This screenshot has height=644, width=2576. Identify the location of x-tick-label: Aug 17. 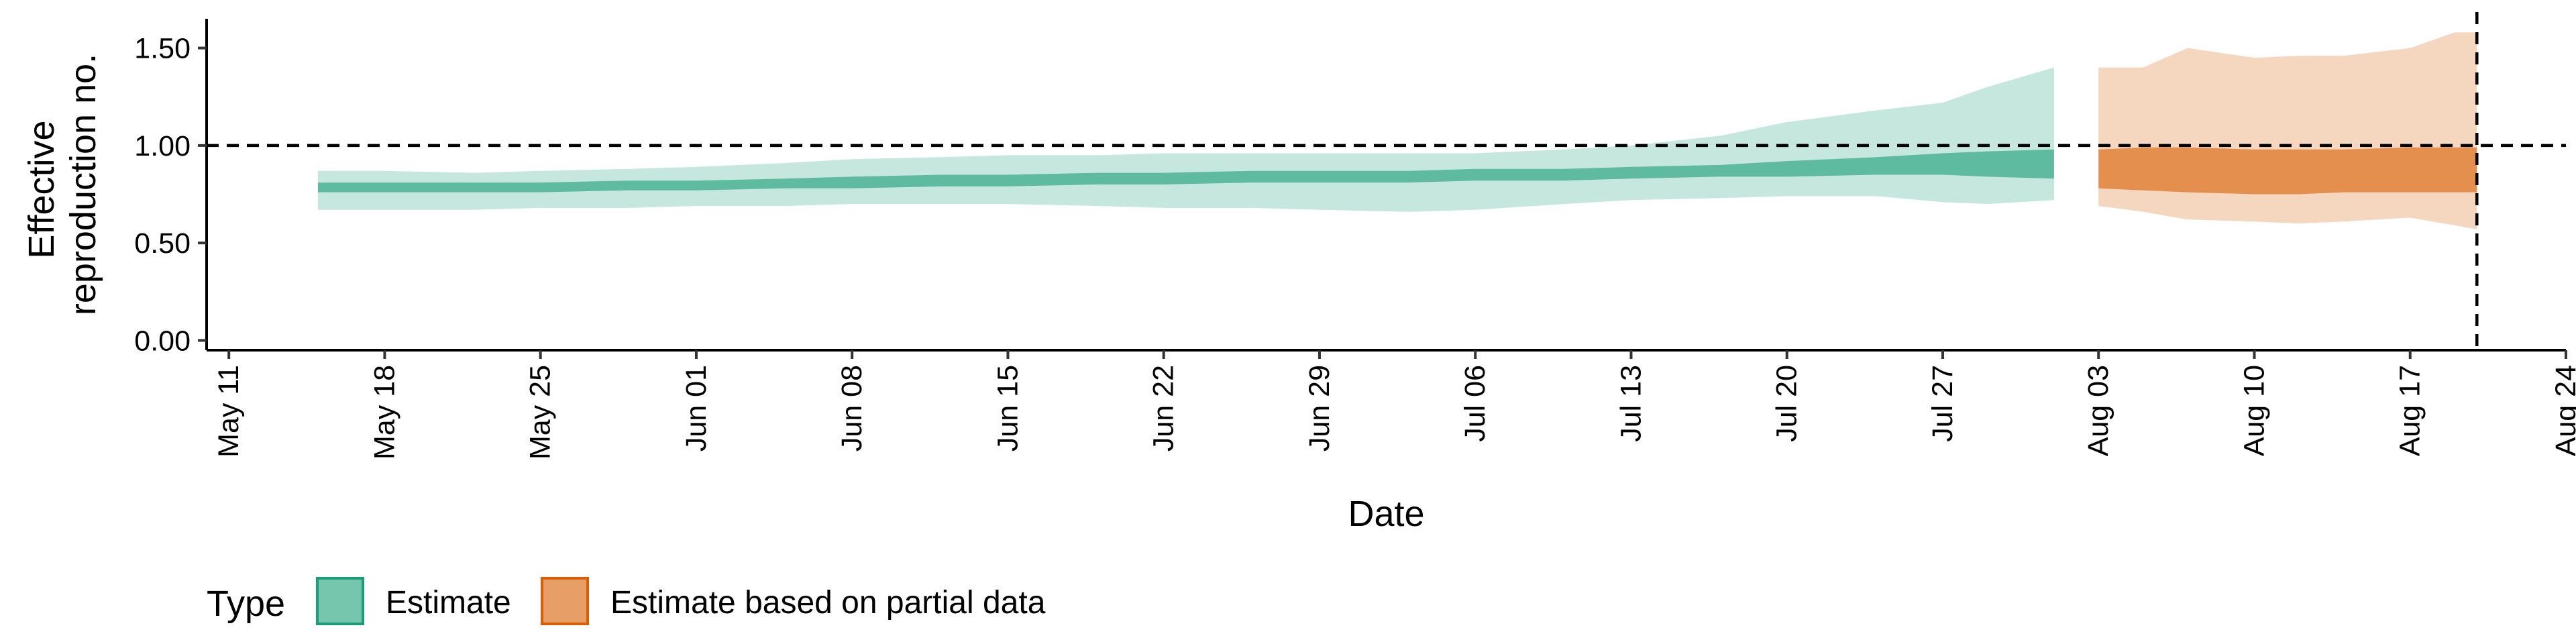
(2410, 410).